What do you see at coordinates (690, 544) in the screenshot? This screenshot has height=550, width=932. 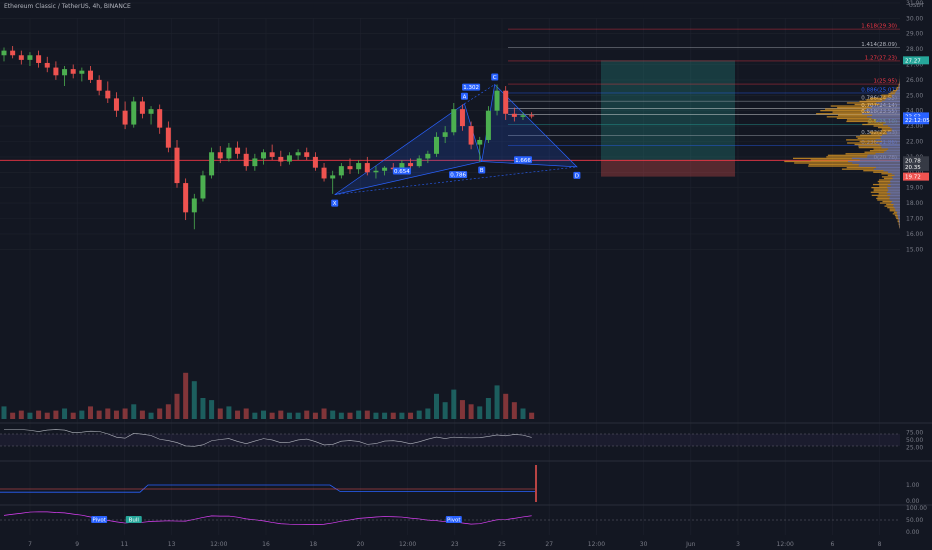 I see `time-tick-label: Jun` at bounding box center [690, 544].